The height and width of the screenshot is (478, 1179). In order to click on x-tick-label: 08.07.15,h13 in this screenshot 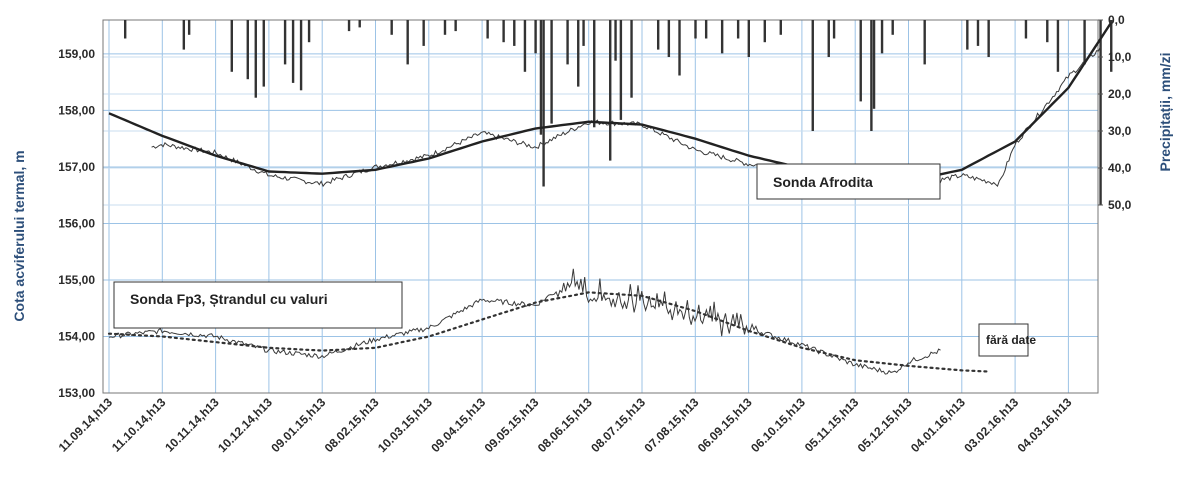, I will do `click(618, 425)`.